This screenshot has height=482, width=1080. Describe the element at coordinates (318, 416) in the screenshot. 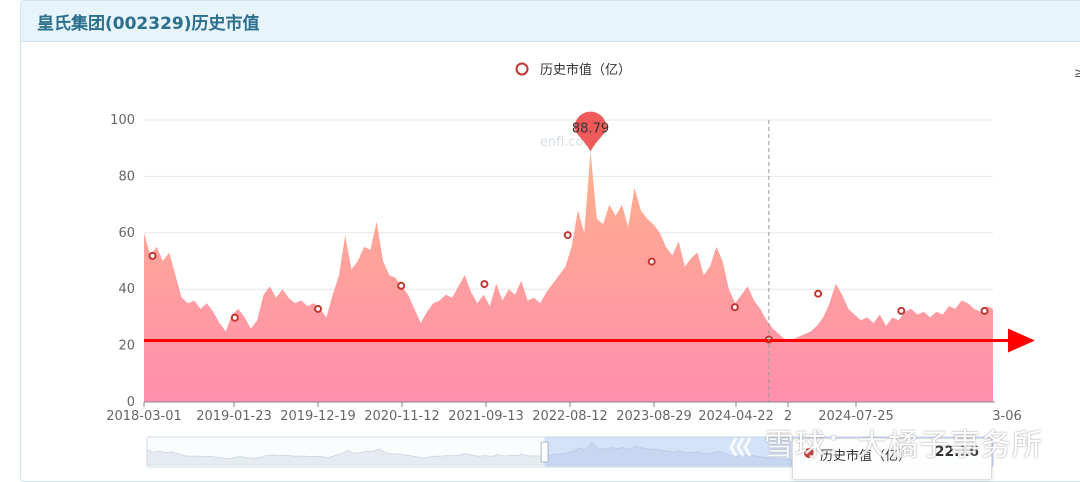

I see `x-tick-label: 2019-12-19` at that location.